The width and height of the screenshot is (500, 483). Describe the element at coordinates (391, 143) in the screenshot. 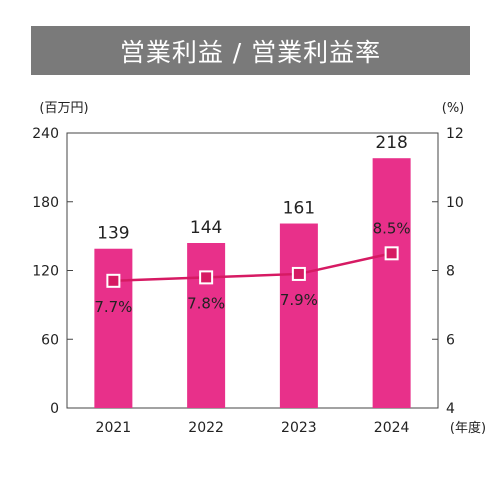

I see `bar-value-label: 218` at that location.